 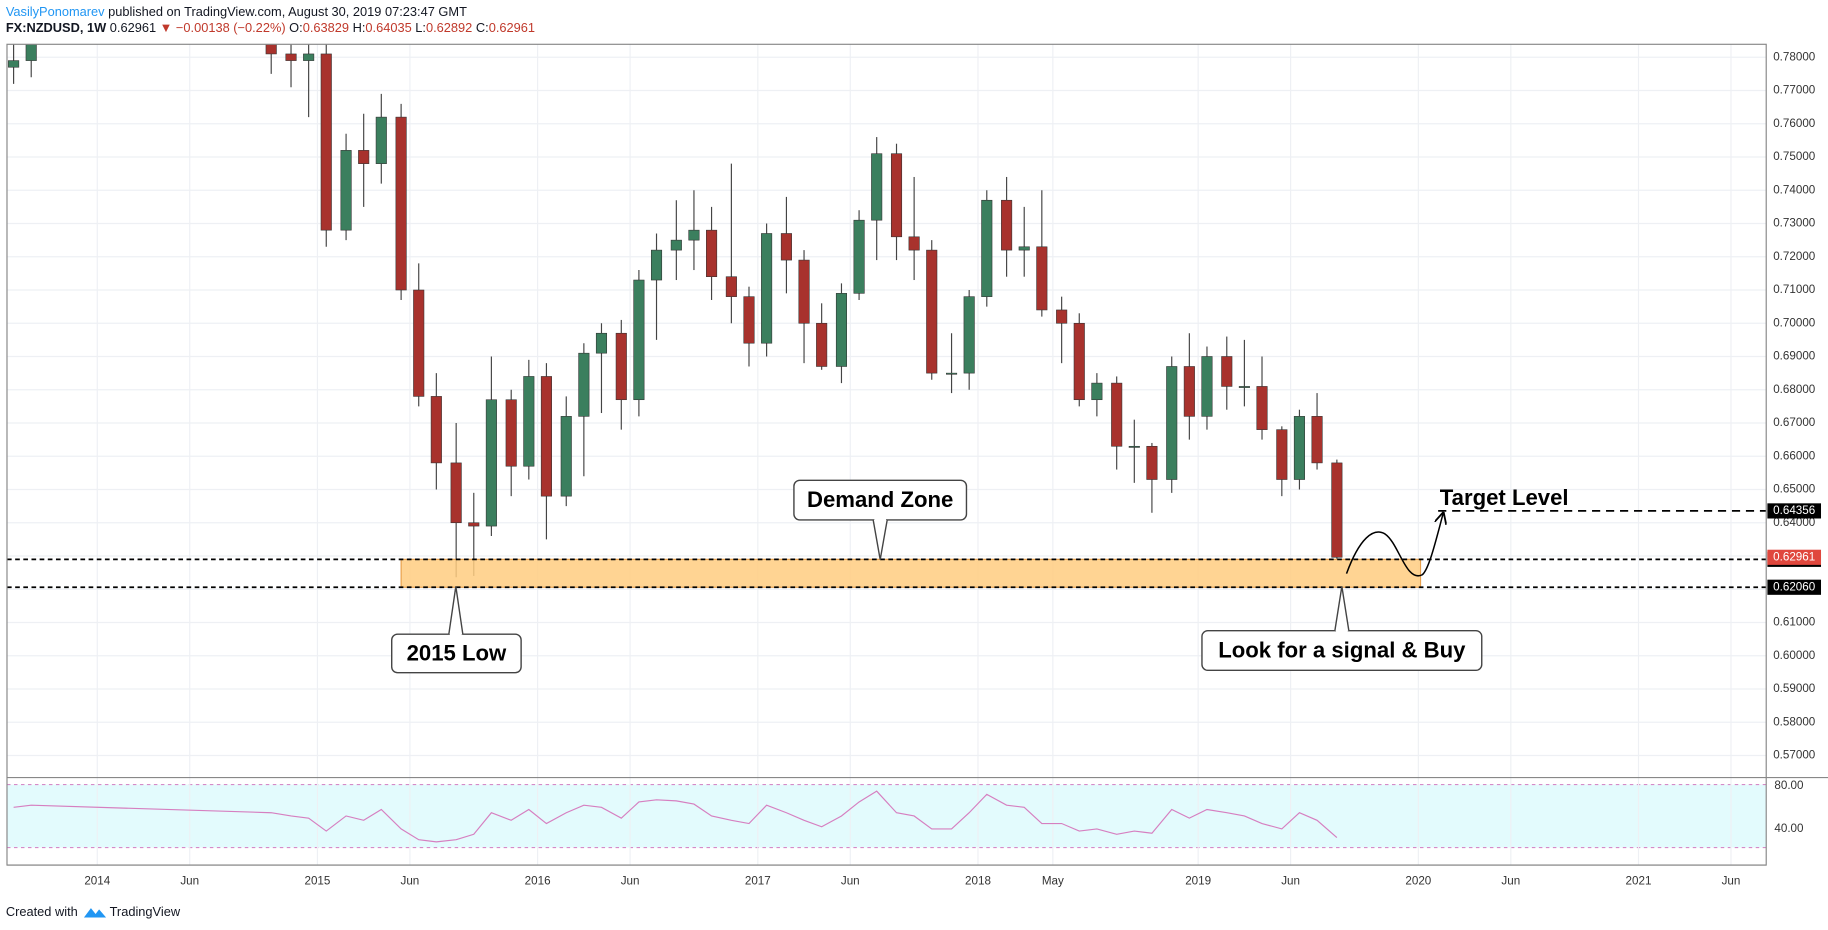 What do you see at coordinates (911, 573) in the screenshot?
I see `demand-zone` at bounding box center [911, 573].